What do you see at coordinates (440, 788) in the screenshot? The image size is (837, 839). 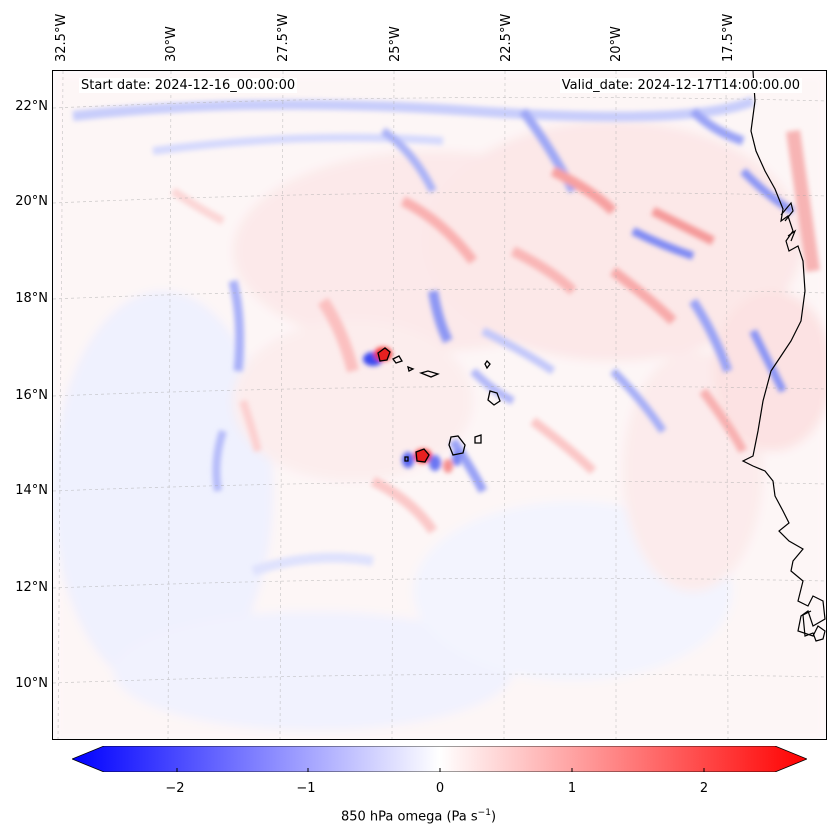 I see `cbar-tick-0: 0` at bounding box center [440, 788].